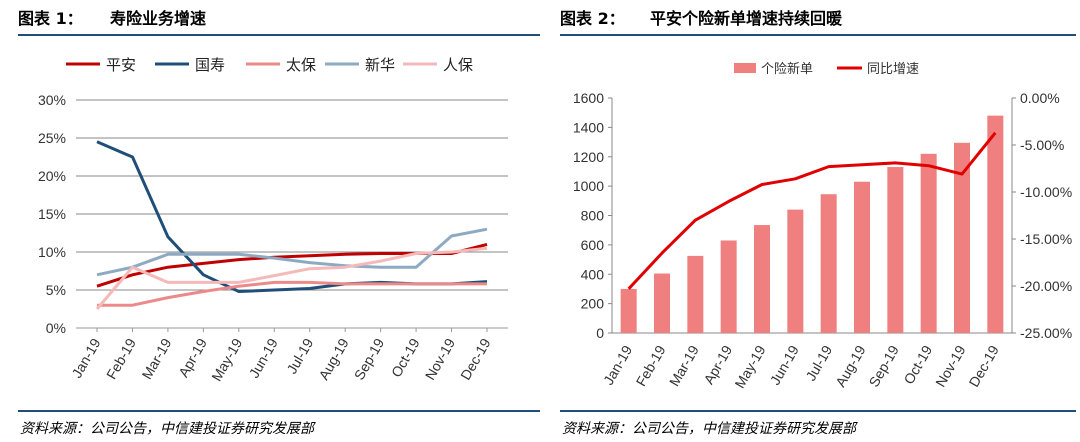 The width and height of the screenshot is (1080, 442). What do you see at coordinates (746, 18) in the screenshot?
I see `figure-title: 平安个险新单增速持续回暖` at bounding box center [746, 18].